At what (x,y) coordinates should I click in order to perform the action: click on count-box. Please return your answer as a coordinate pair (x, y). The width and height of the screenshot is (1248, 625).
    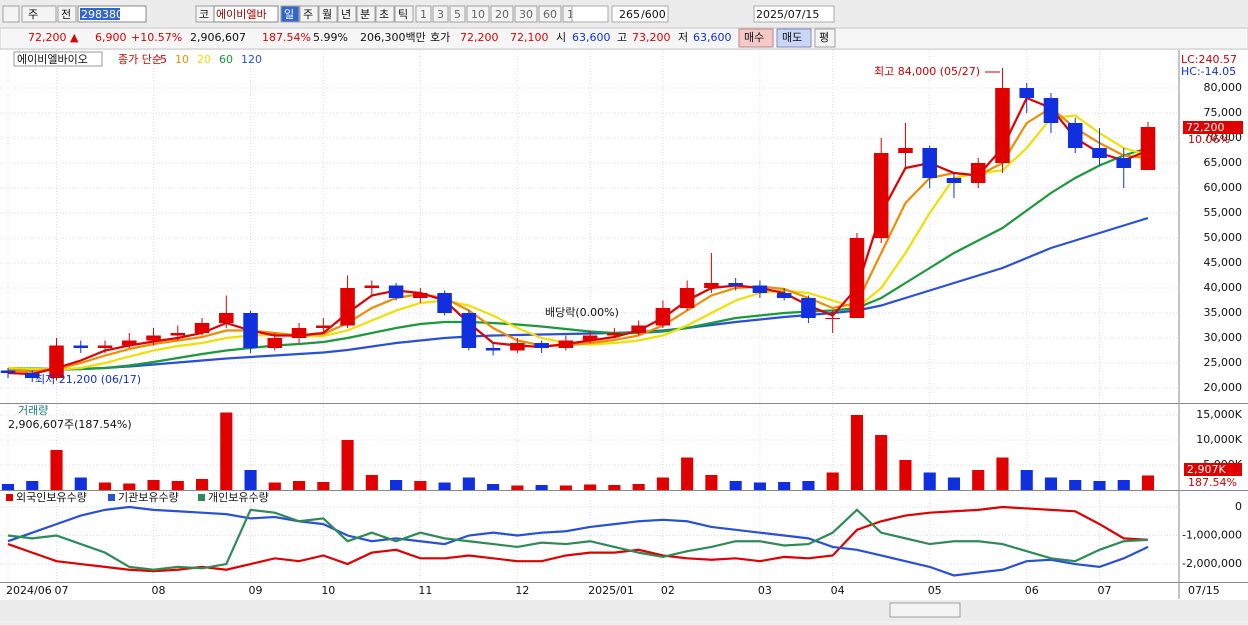
    Looking at the image, I should click on (640, 14).